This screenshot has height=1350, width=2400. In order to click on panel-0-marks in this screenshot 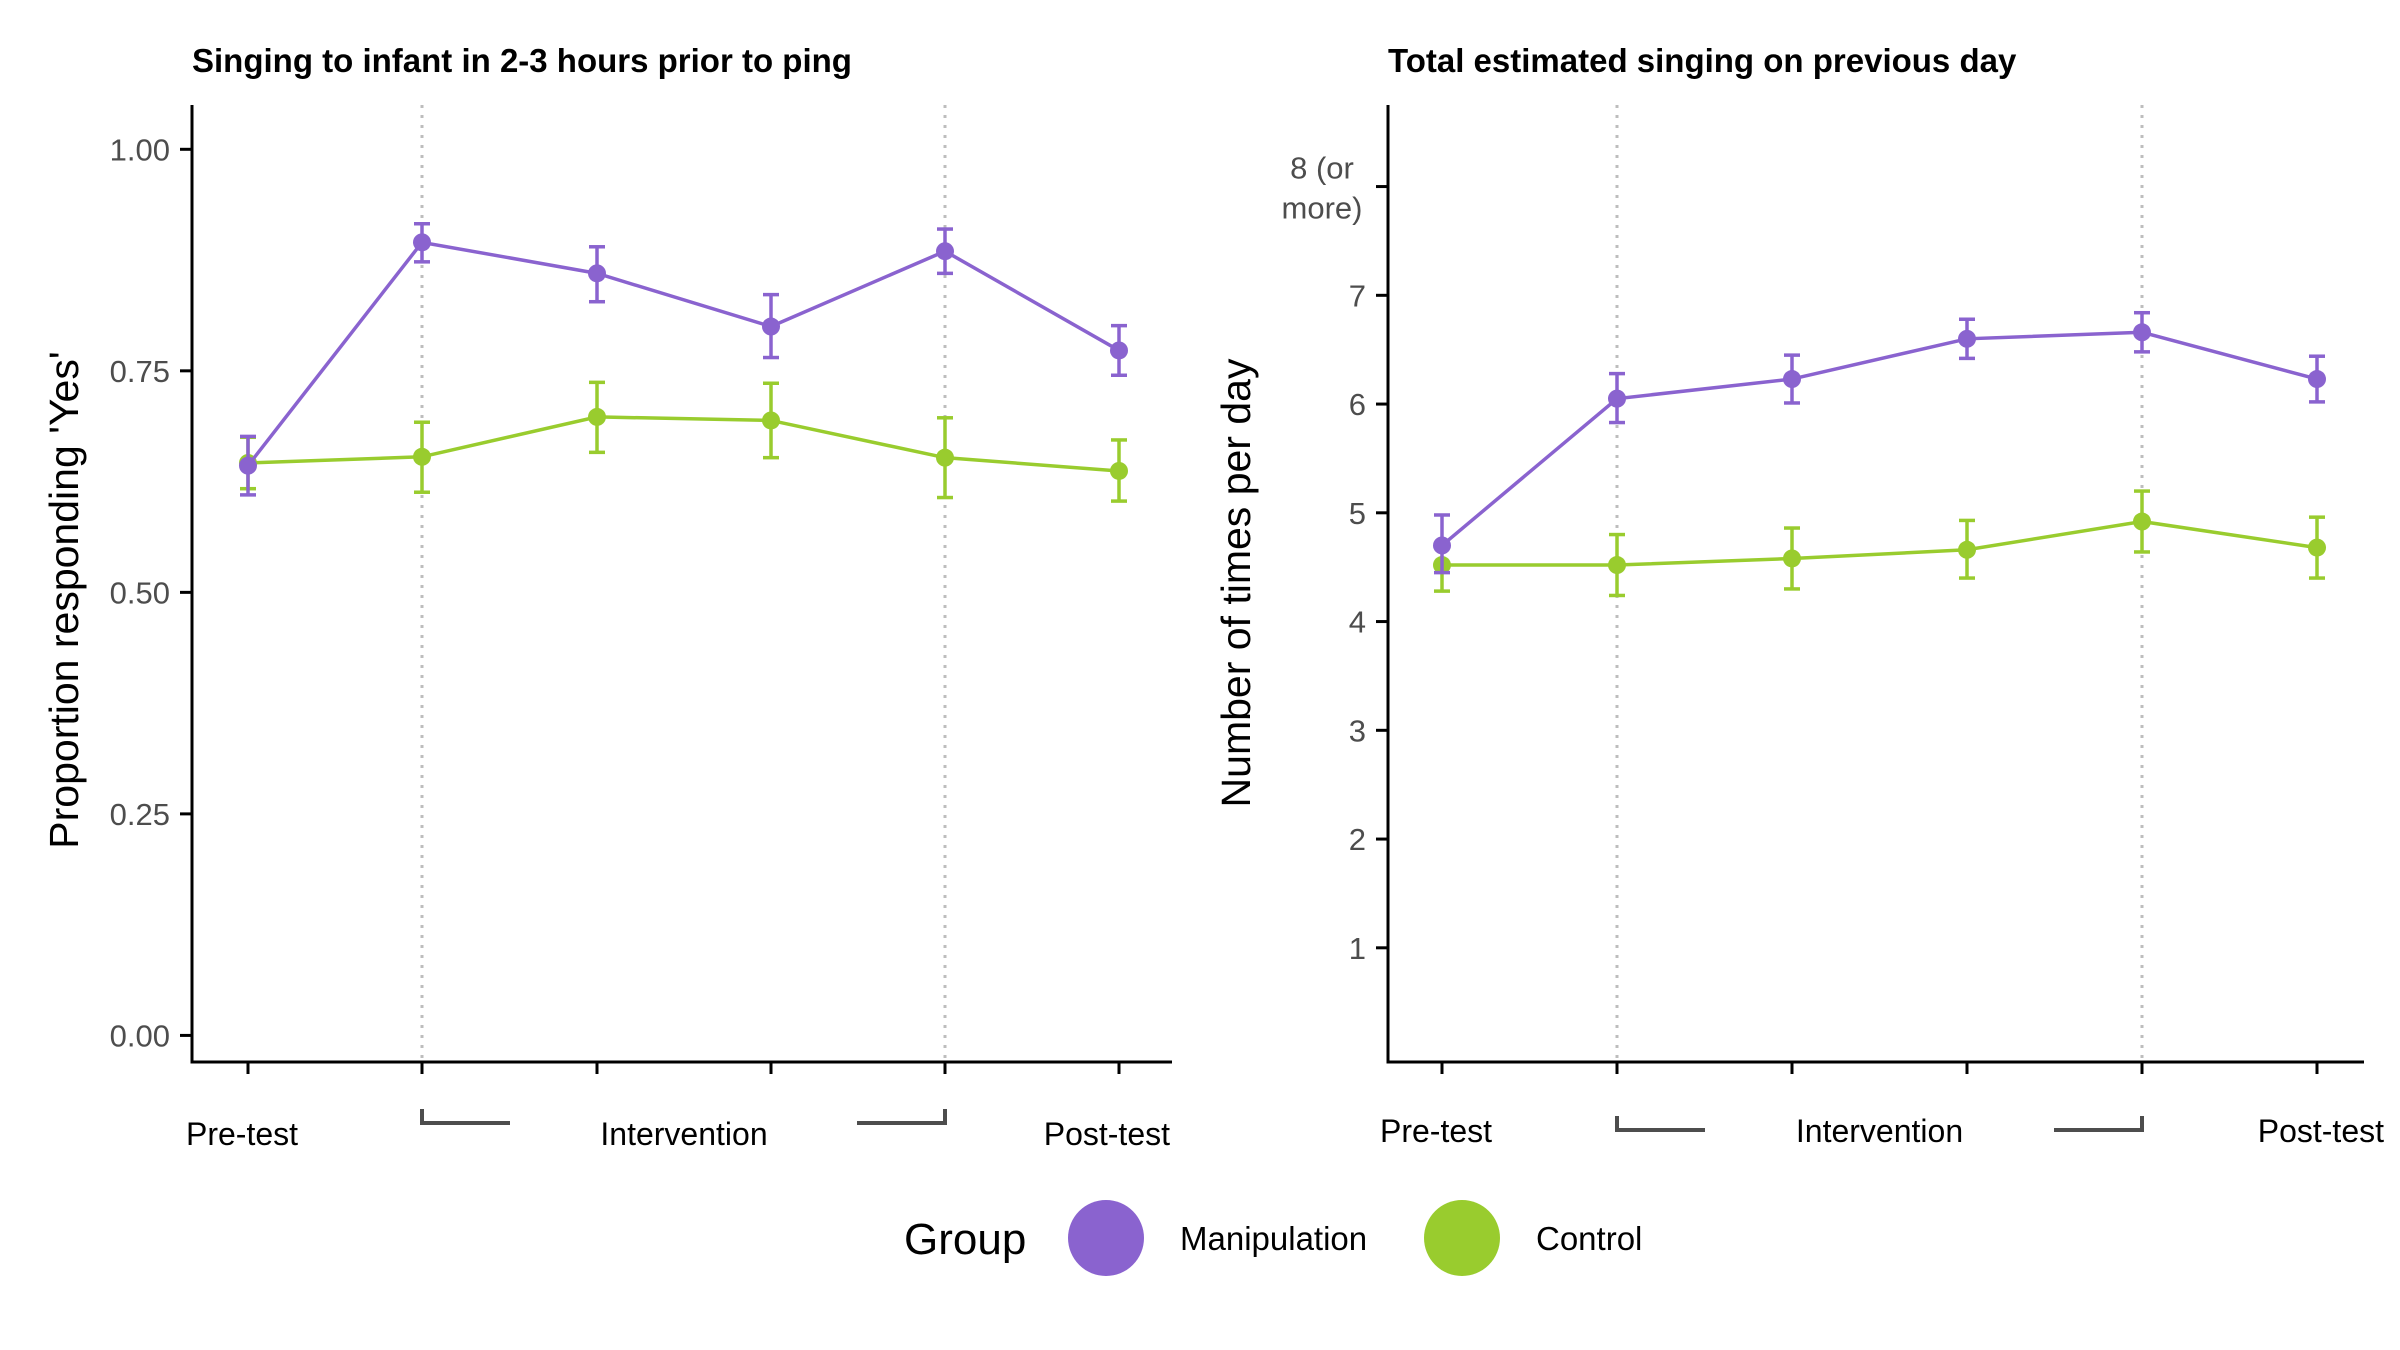, I will do `click(683, 362)`.